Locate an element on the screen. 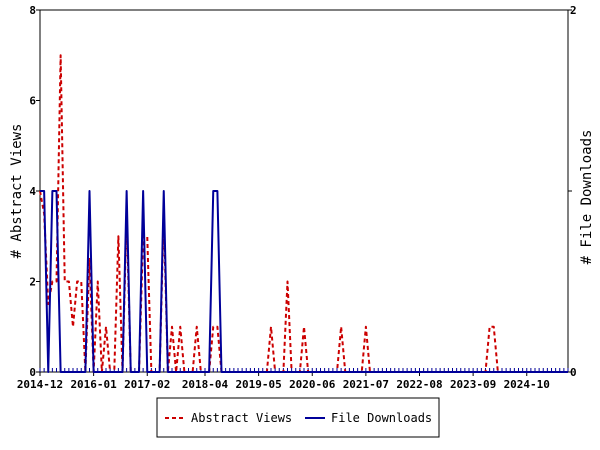  right-axis-title: # File Downloads is located at coordinates (587, 197).